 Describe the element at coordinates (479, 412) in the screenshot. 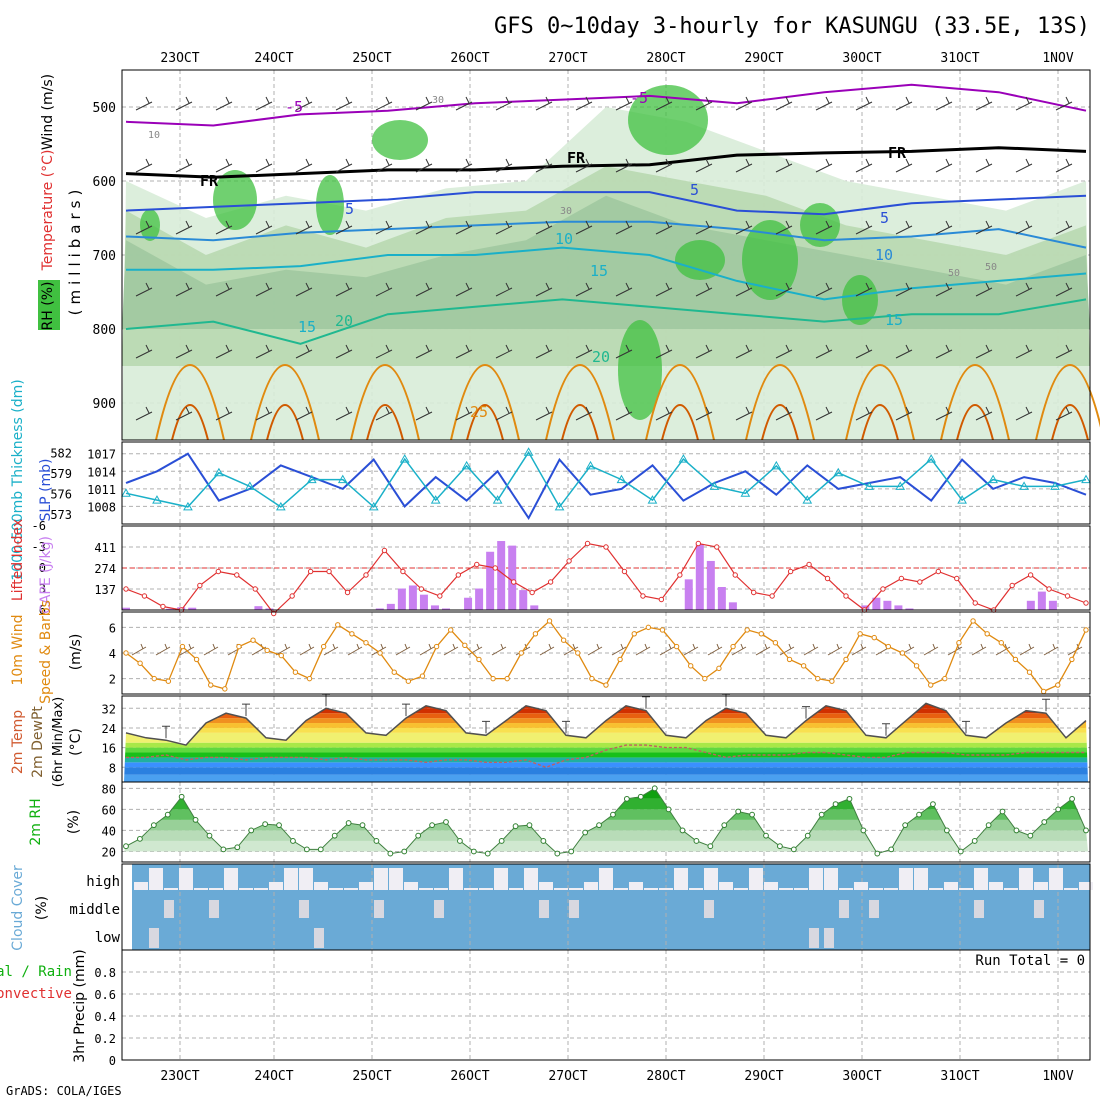

I see `contour-label-12: 25` at that location.